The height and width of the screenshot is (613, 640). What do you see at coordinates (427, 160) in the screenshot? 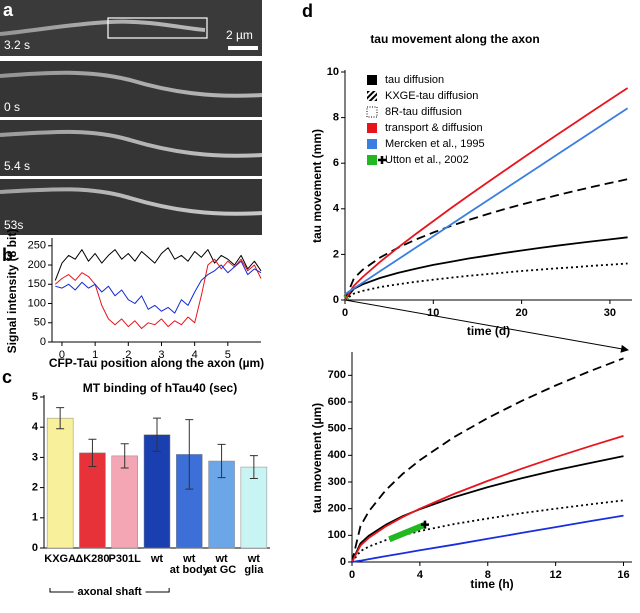
I see `legend-label: Utton et al., 2002` at bounding box center [427, 160].